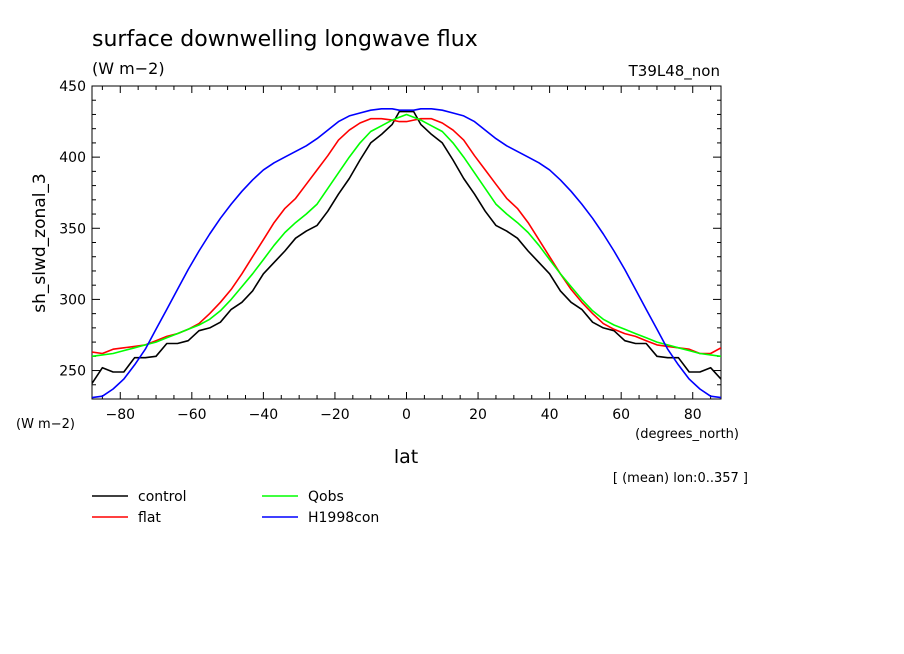  Describe the element at coordinates (192, 415) in the screenshot. I see `x-tick-label: −60` at that location.